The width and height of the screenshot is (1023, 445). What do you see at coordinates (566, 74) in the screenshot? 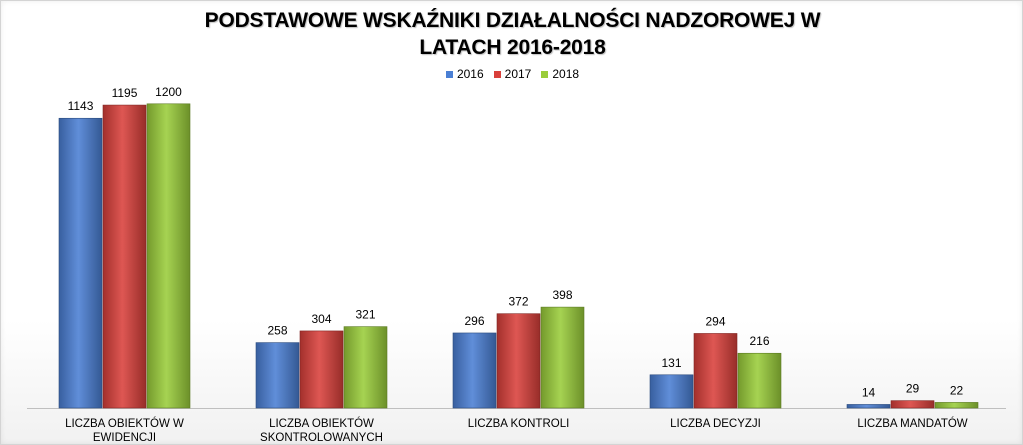
I see `legend-label-2018: 2018` at bounding box center [566, 74].